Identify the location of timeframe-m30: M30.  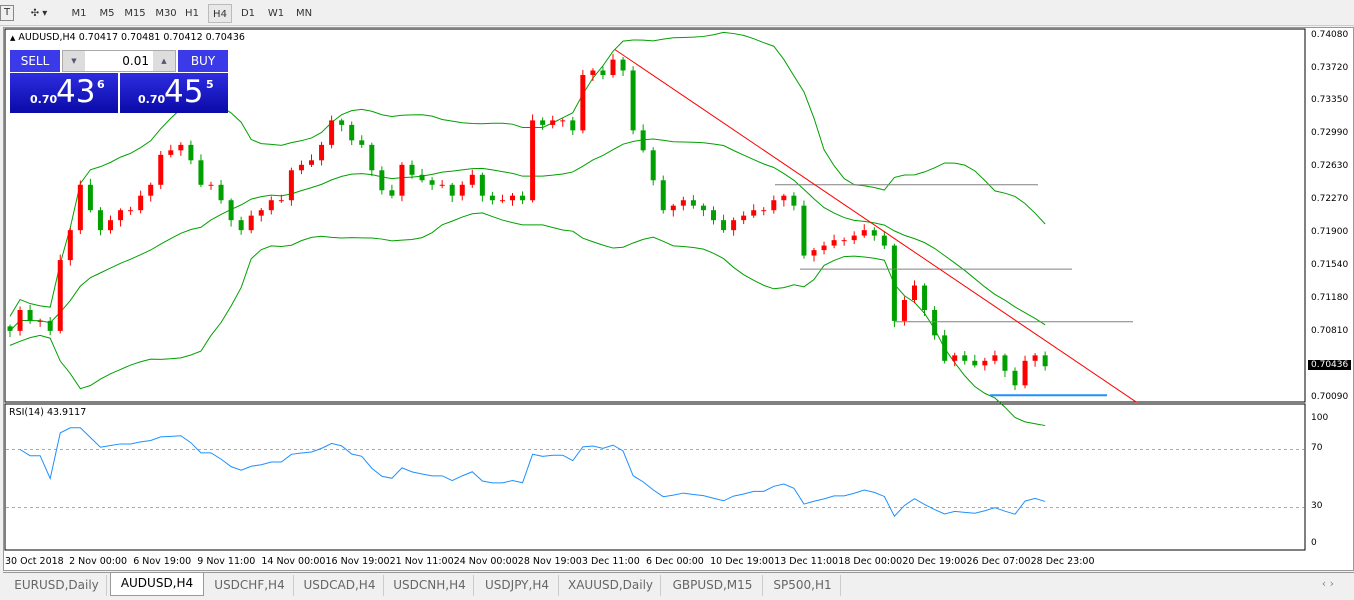
(166, 13).